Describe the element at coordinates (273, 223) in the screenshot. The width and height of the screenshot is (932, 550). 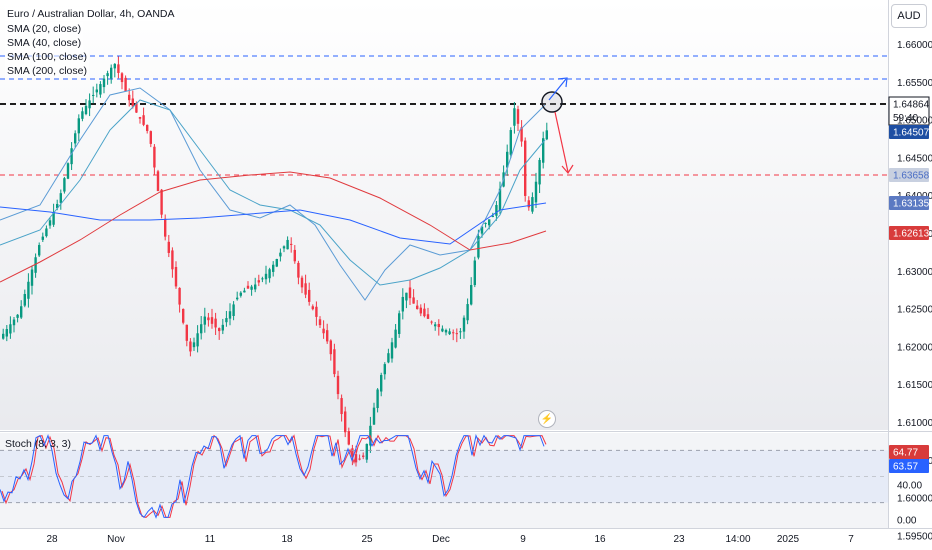
I see `sma100-line` at that location.